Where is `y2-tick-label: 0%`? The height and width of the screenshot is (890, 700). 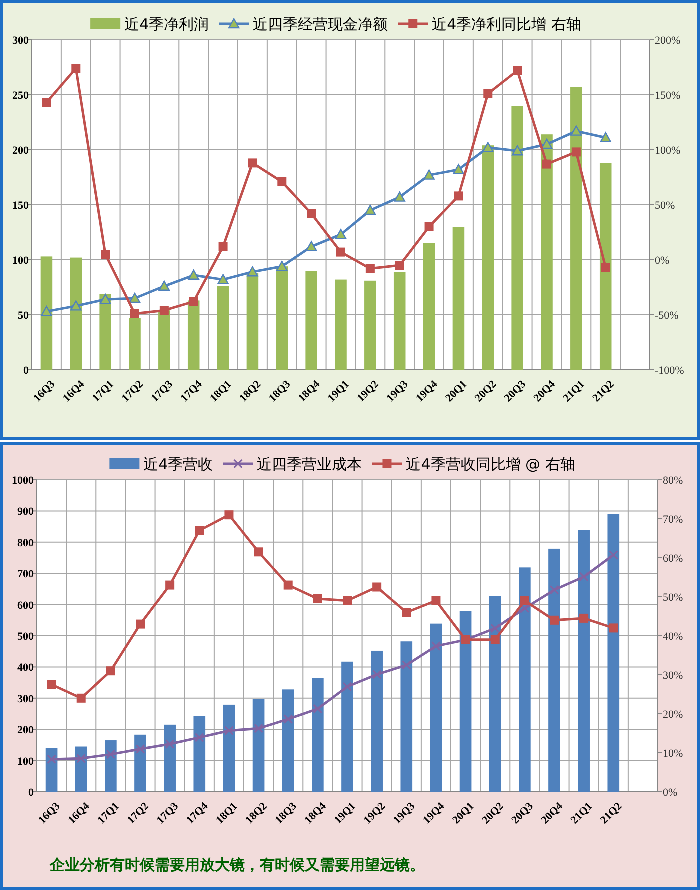 y2-tick-label: 0% is located at coordinates (662, 261).